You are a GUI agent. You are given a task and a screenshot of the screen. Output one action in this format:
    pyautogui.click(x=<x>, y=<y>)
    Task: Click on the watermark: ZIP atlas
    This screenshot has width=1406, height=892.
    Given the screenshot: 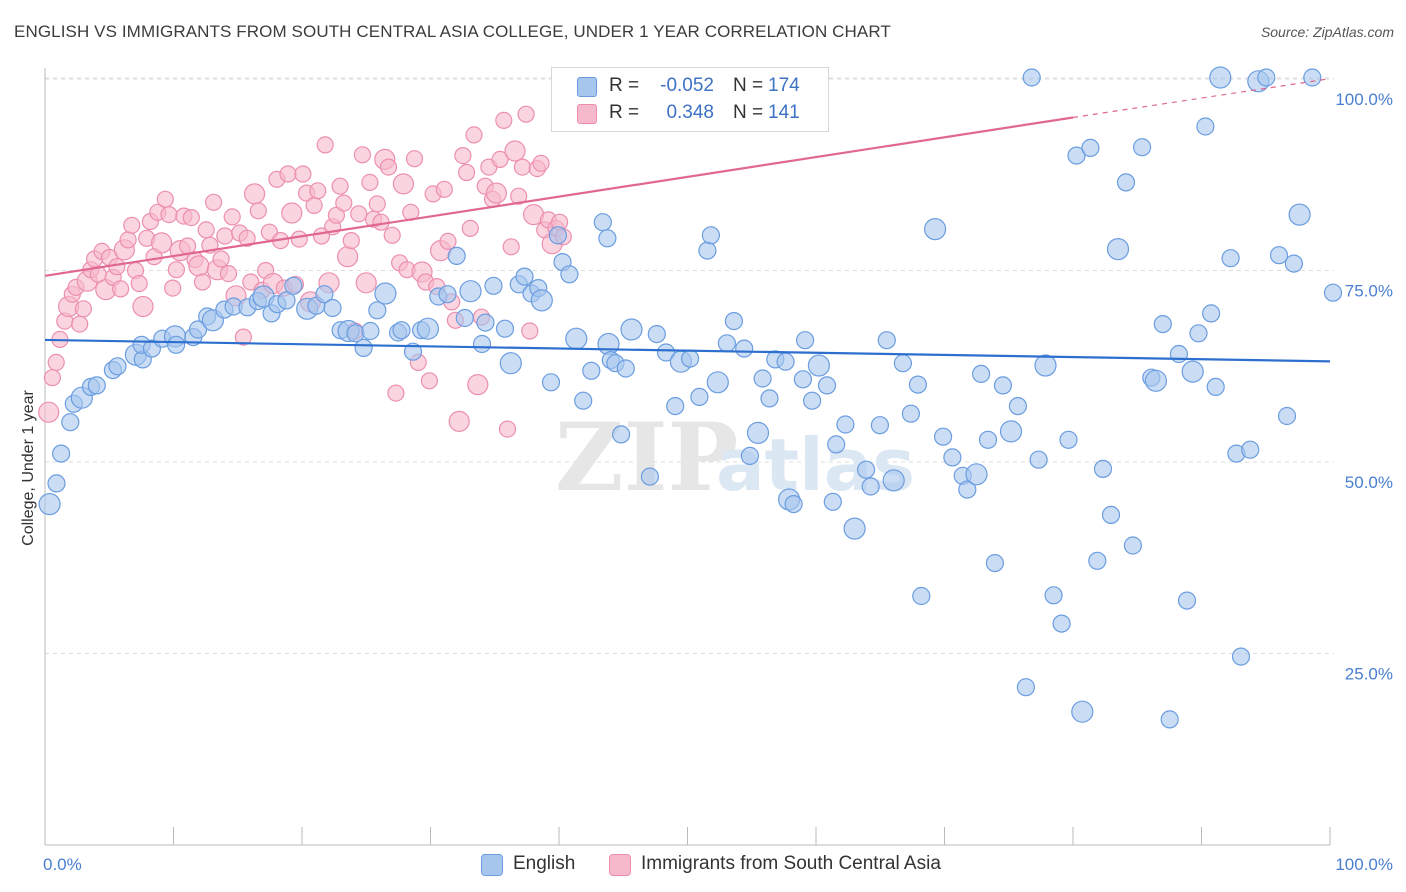 What is the action you would take?
    pyautogui.click(x=735, y=458)
    